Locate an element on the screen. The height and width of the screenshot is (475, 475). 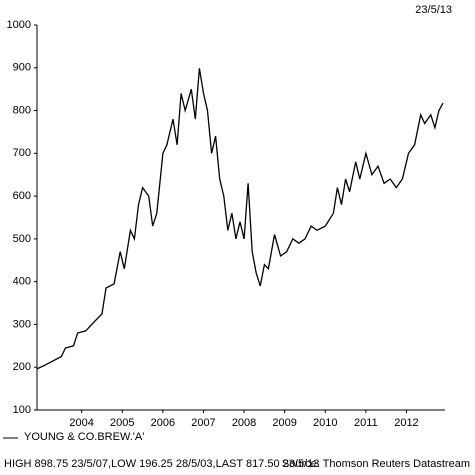
source: Source: Thomson Reuters Datastream is located at coordinates (376, 464).